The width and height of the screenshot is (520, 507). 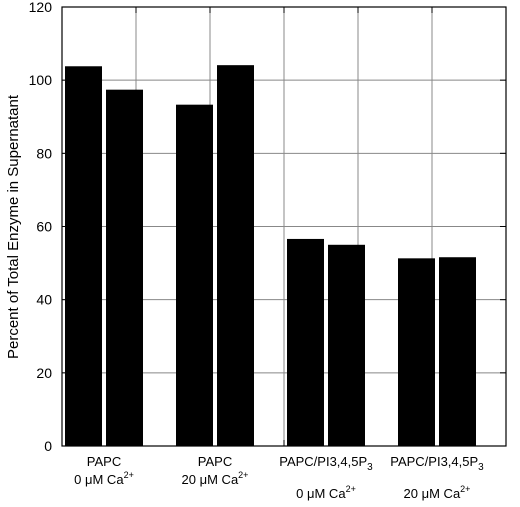 I want to click on y-tick-label: 40, so click(x=44, y=300).